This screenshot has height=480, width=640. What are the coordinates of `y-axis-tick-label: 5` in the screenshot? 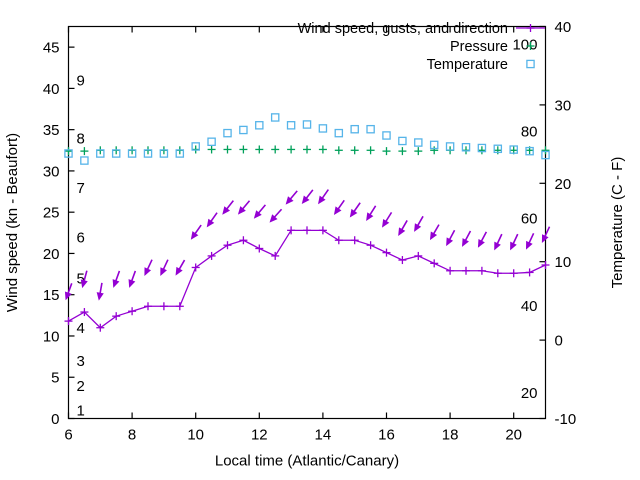 It's located at (55, 378).